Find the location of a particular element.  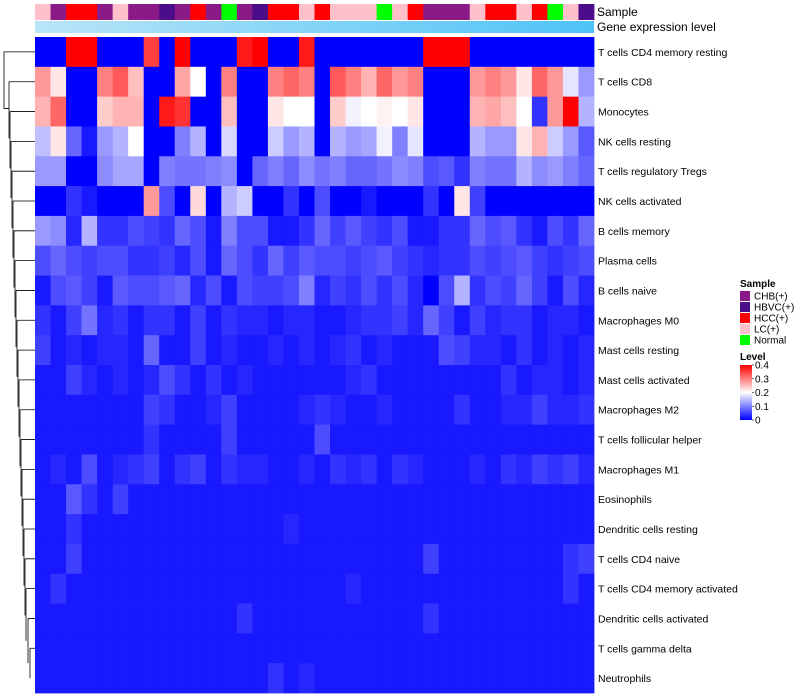

sample-legend-label: Normal is located at coordinates (770, 341).